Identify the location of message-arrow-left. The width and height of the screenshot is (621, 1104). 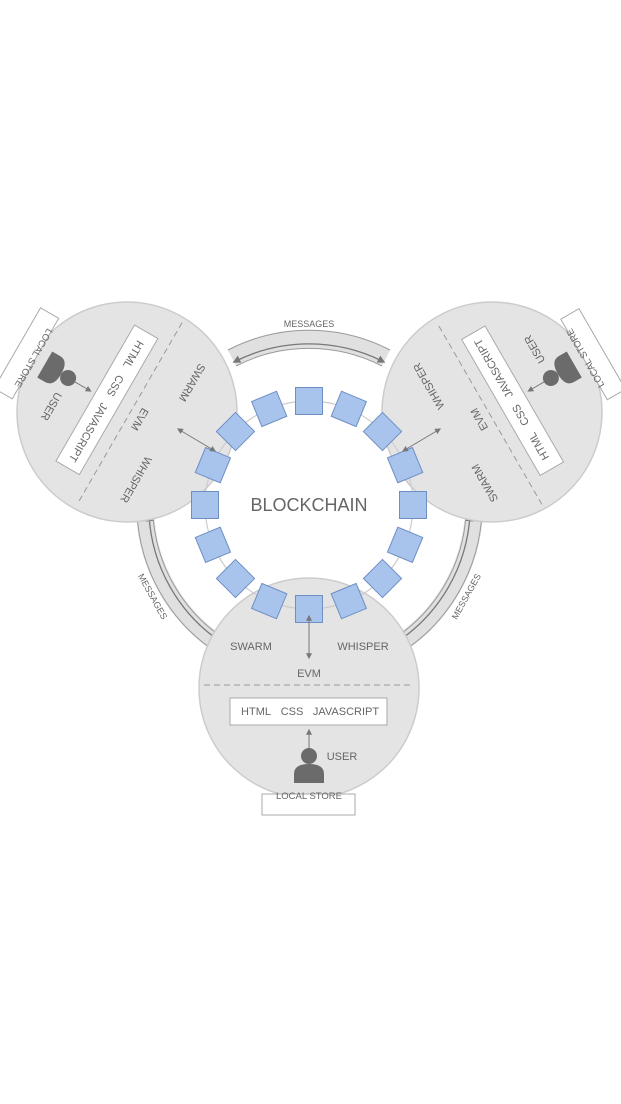
(184, 578).